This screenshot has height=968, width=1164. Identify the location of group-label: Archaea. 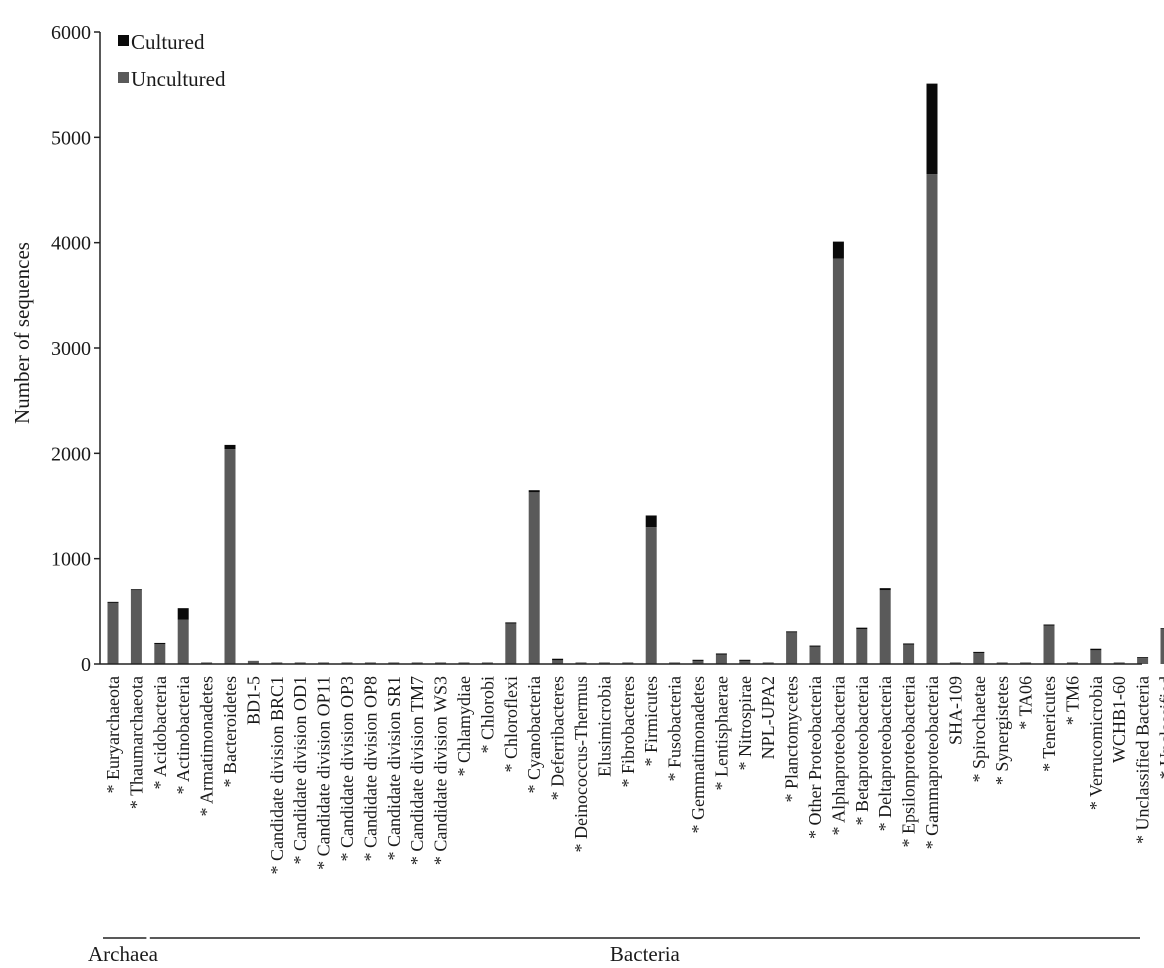
(123, 954).